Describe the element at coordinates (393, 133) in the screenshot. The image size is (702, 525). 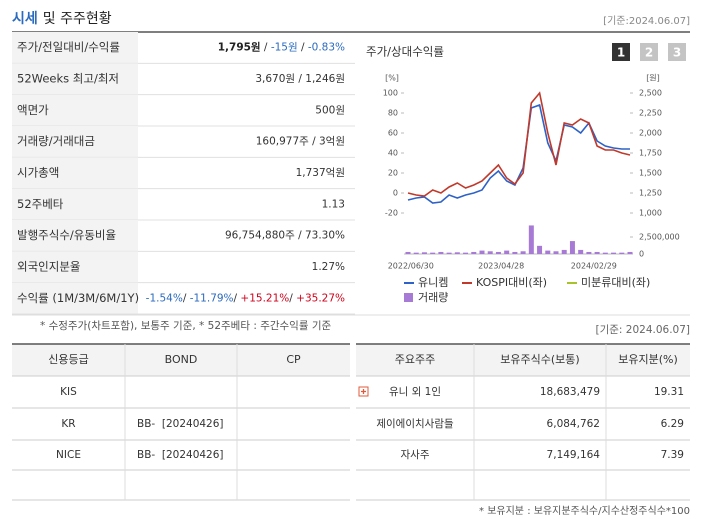
I see `y-tick-label: 60` at that location.